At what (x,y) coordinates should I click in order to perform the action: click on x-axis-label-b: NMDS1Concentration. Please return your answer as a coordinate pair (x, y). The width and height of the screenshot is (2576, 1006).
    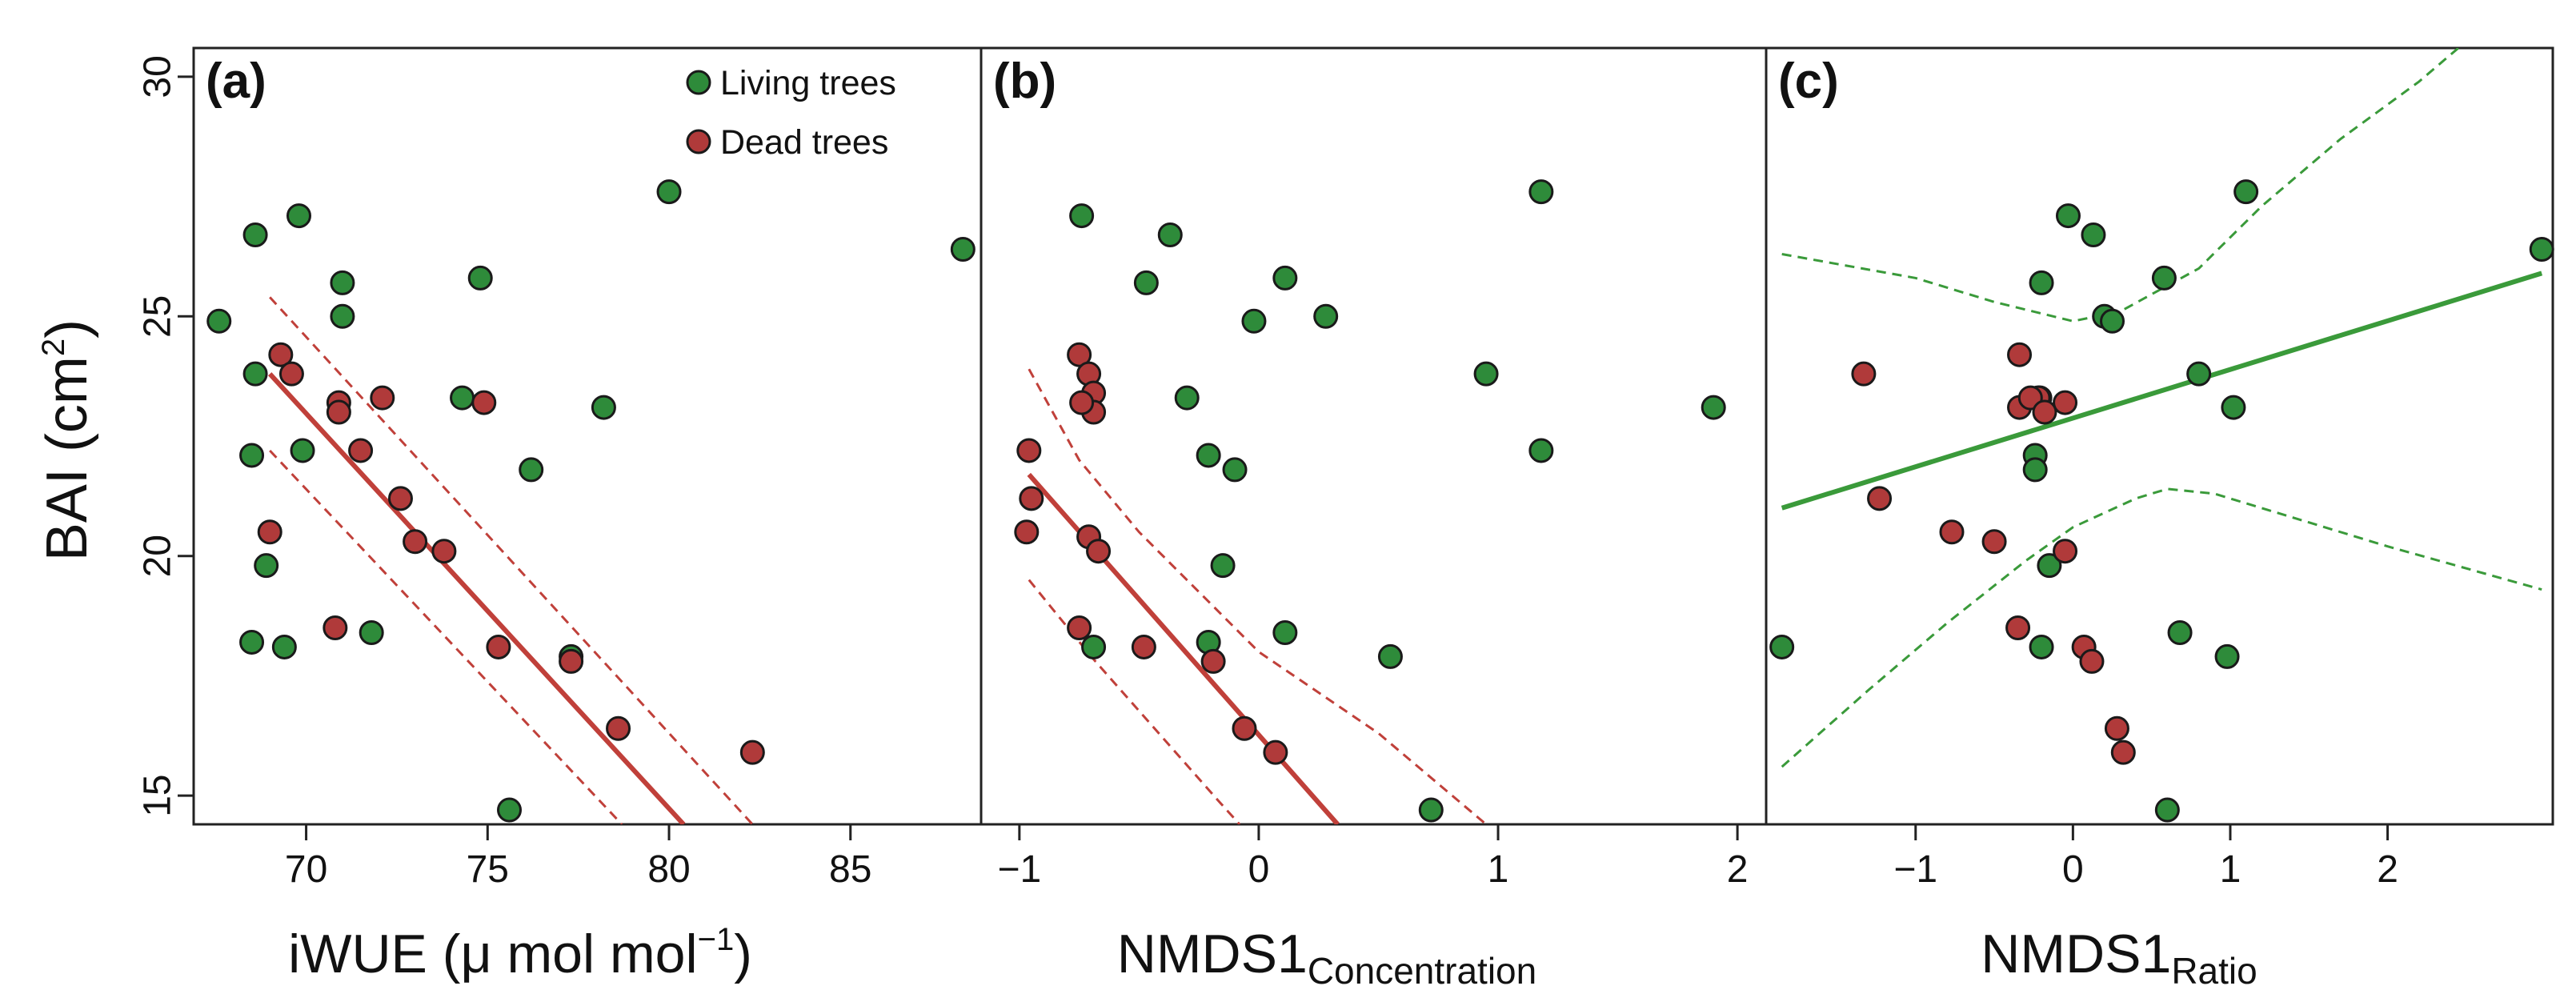
    Looking at the image, I should click on (1326, 958).